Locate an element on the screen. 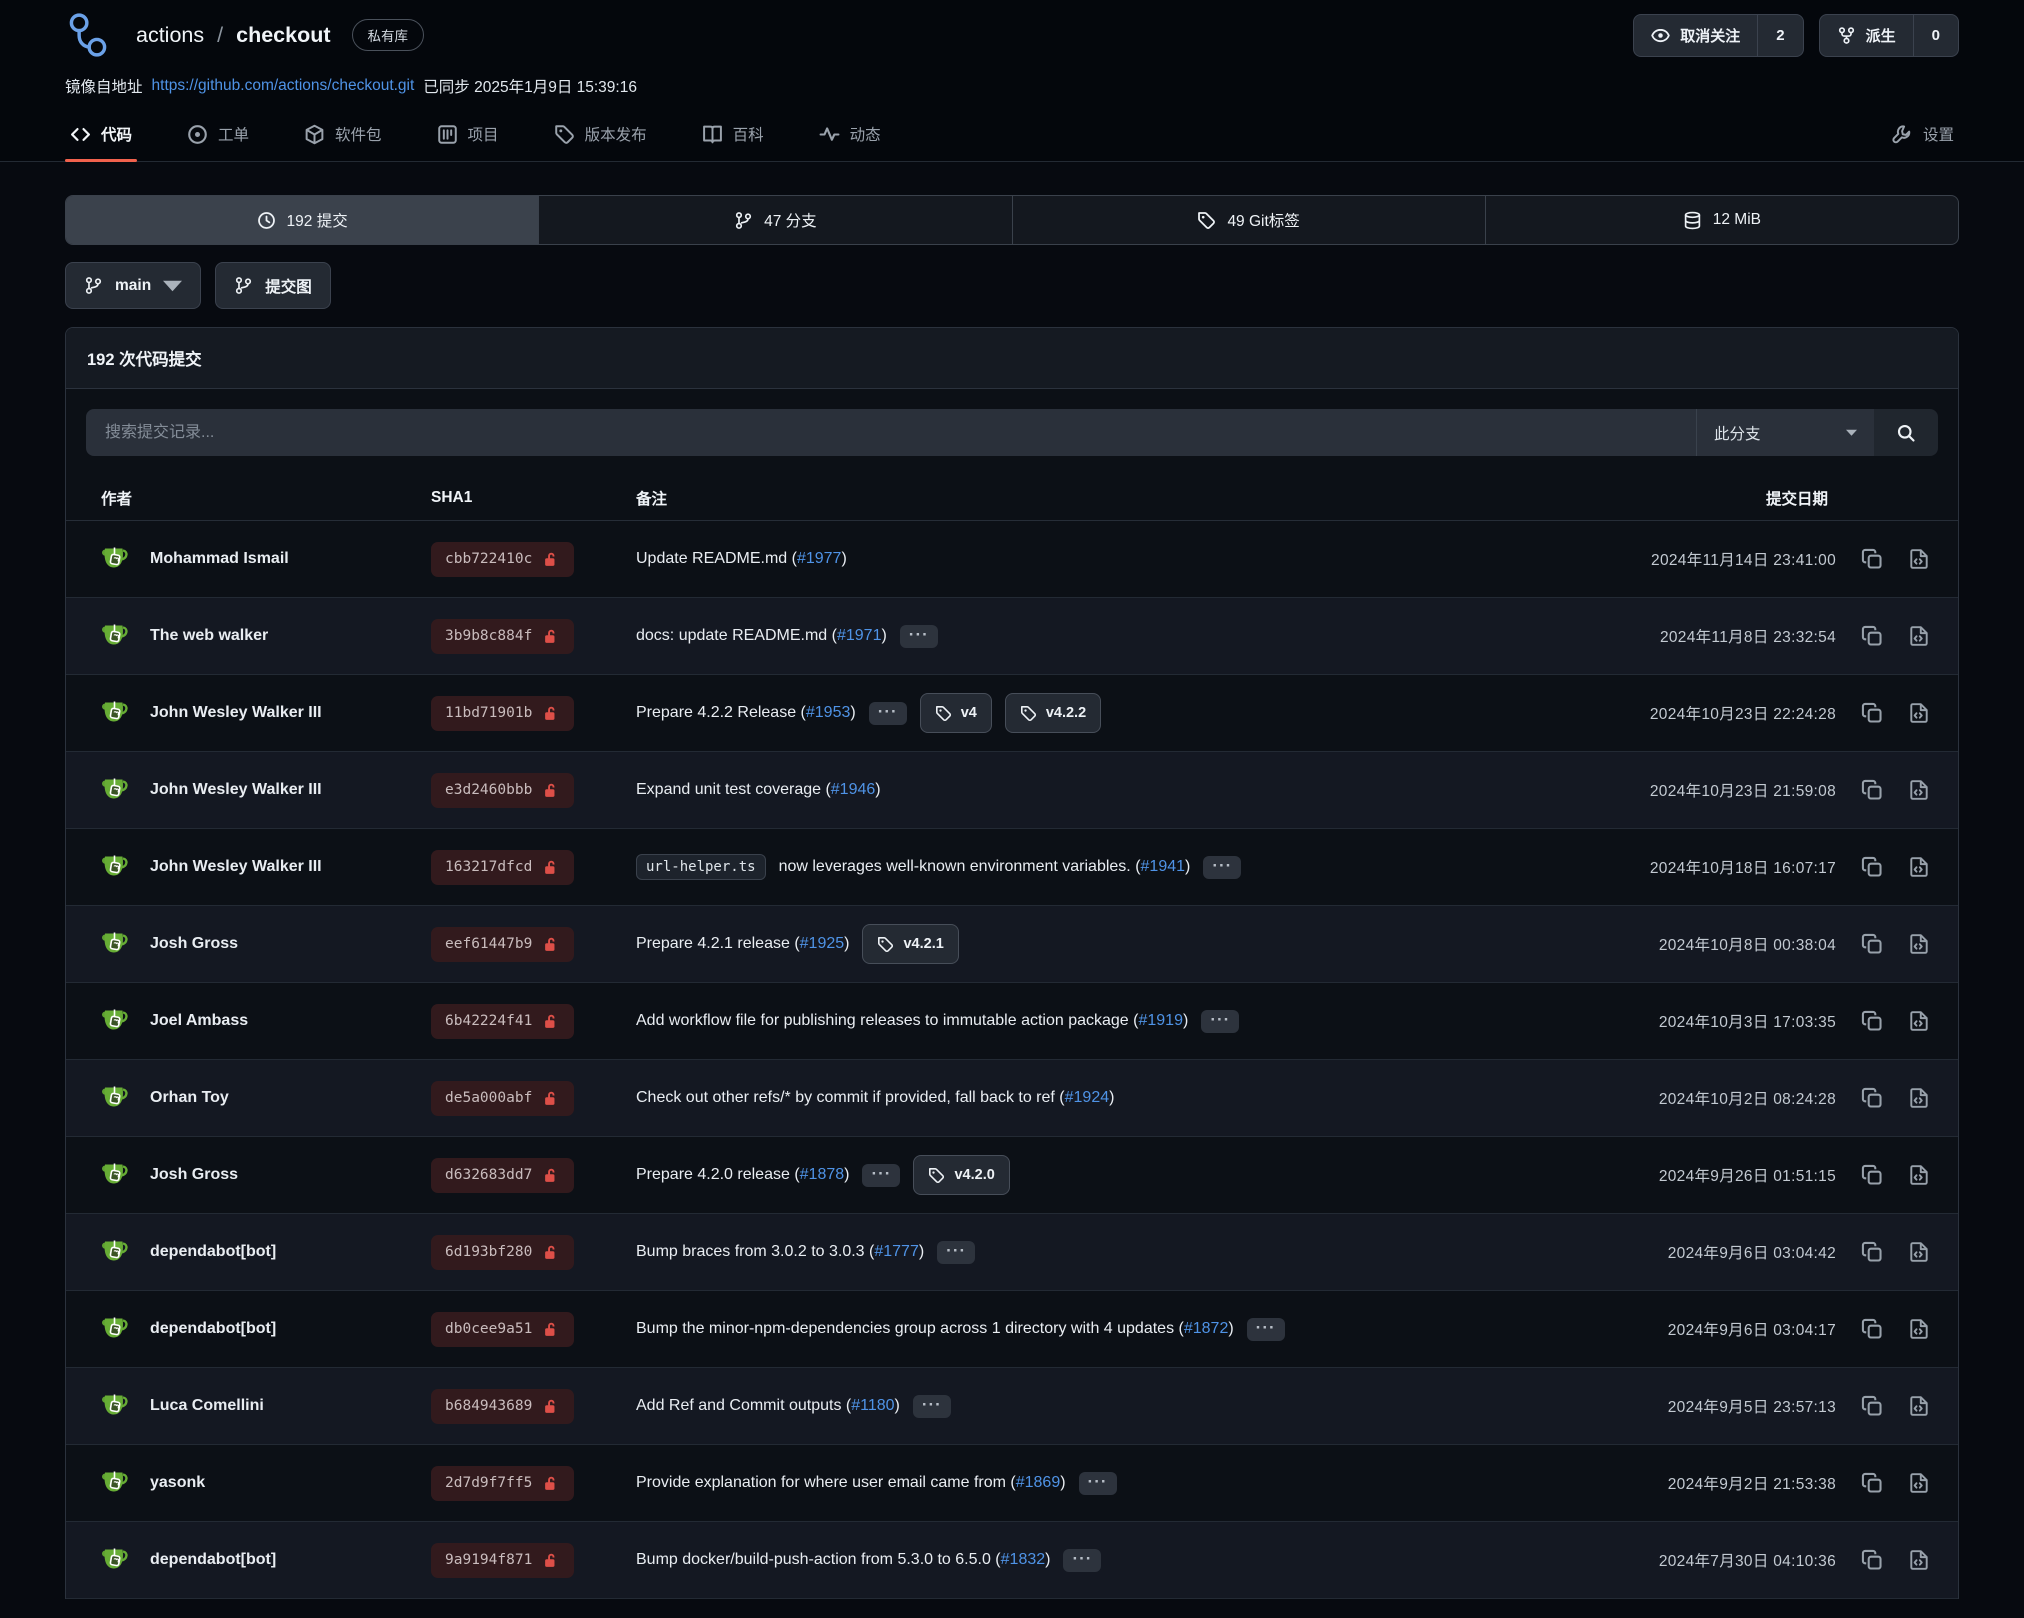 The height and width of the screenshot is (1618, 2024). commit-sha-badge: cbb722410c is located at coordinates (503, 559).